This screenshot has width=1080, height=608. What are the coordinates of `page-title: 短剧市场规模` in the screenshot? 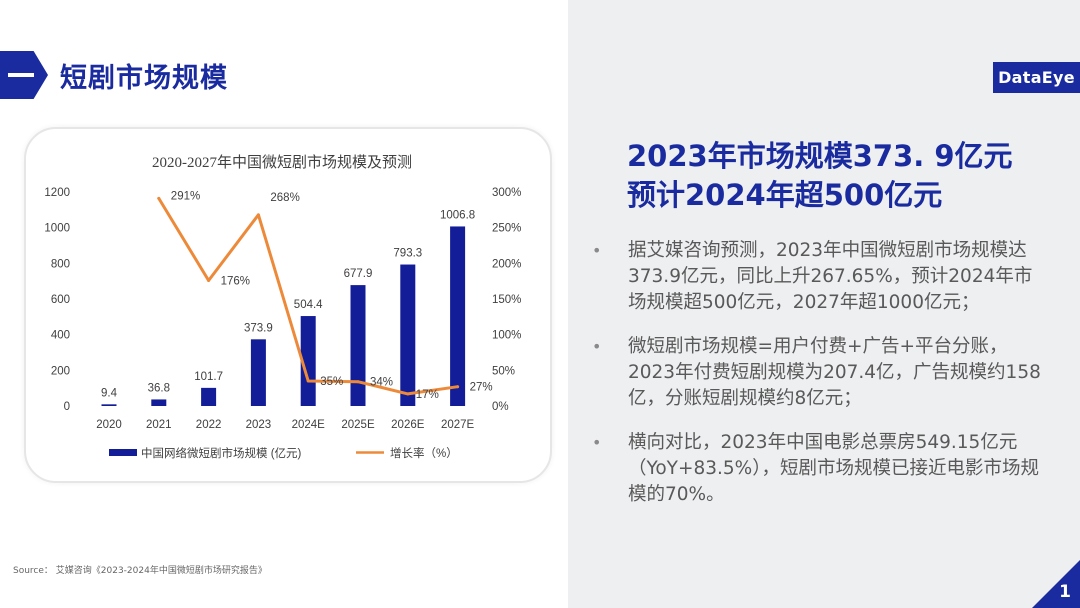 It's located at (144, 78).